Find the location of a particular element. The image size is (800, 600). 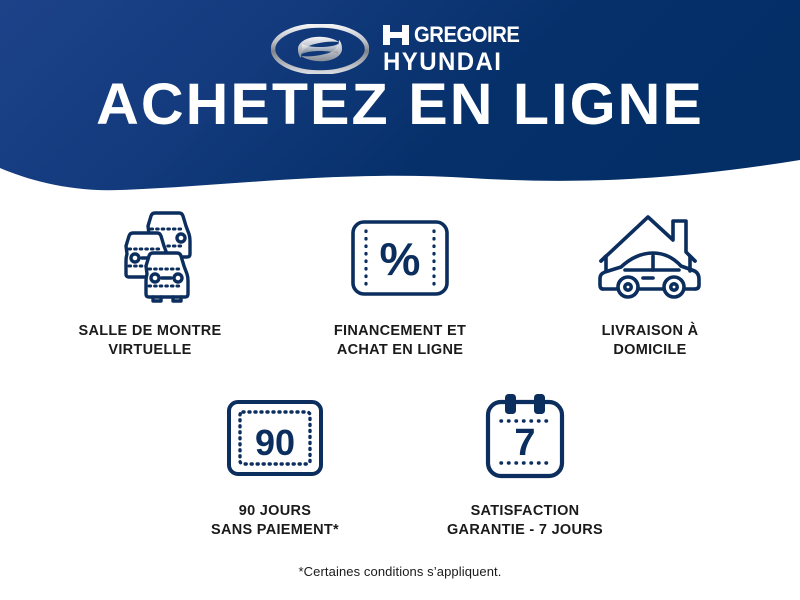

feature-virtual-showroom: SALLE DE MONTRE VIRTUELLE is located at coordinates (150, 282).